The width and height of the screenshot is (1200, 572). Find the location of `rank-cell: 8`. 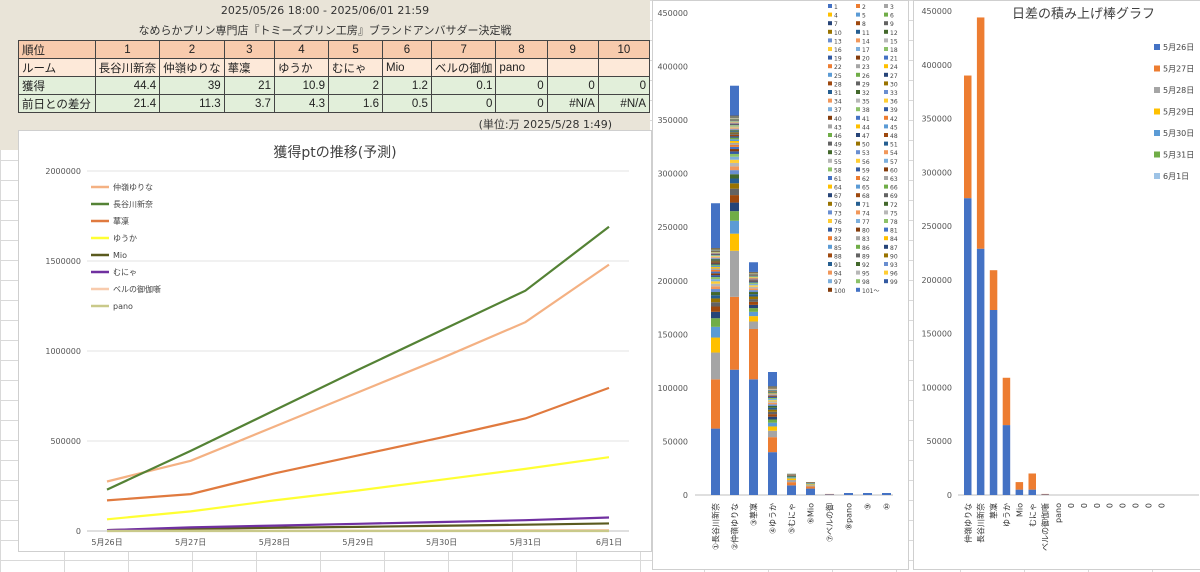

rank-cell: 8 is located at coordinates (521, 49).